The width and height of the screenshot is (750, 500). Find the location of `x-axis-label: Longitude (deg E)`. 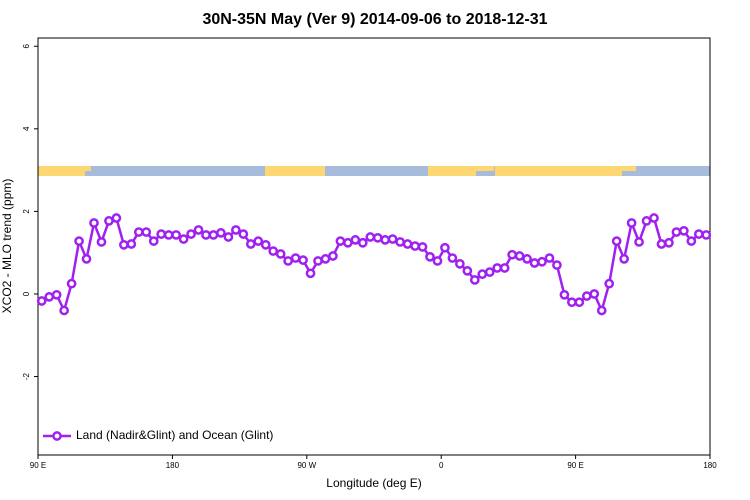

x-axis-label: Longitude (deg E) is located at coordinates (373, 483).